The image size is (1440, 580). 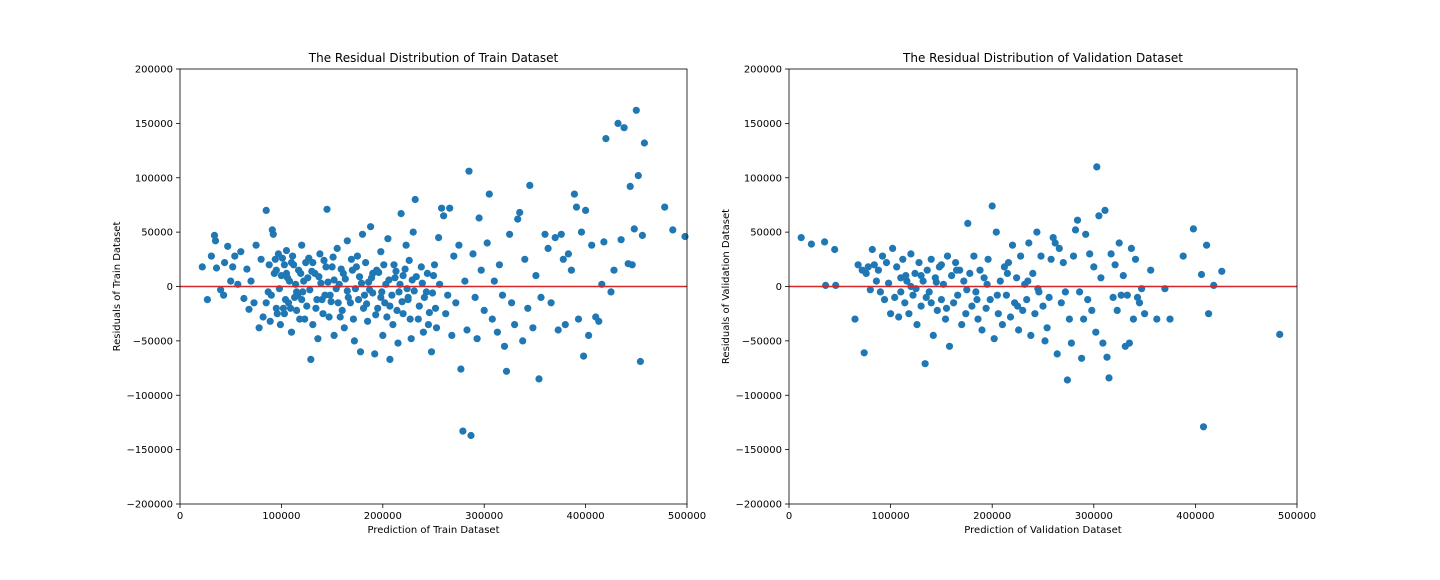 What do you see at coordinates (763, 124) in the screenshot?
I see `y-tick-label: 150000` at bounding box center [763, 124].